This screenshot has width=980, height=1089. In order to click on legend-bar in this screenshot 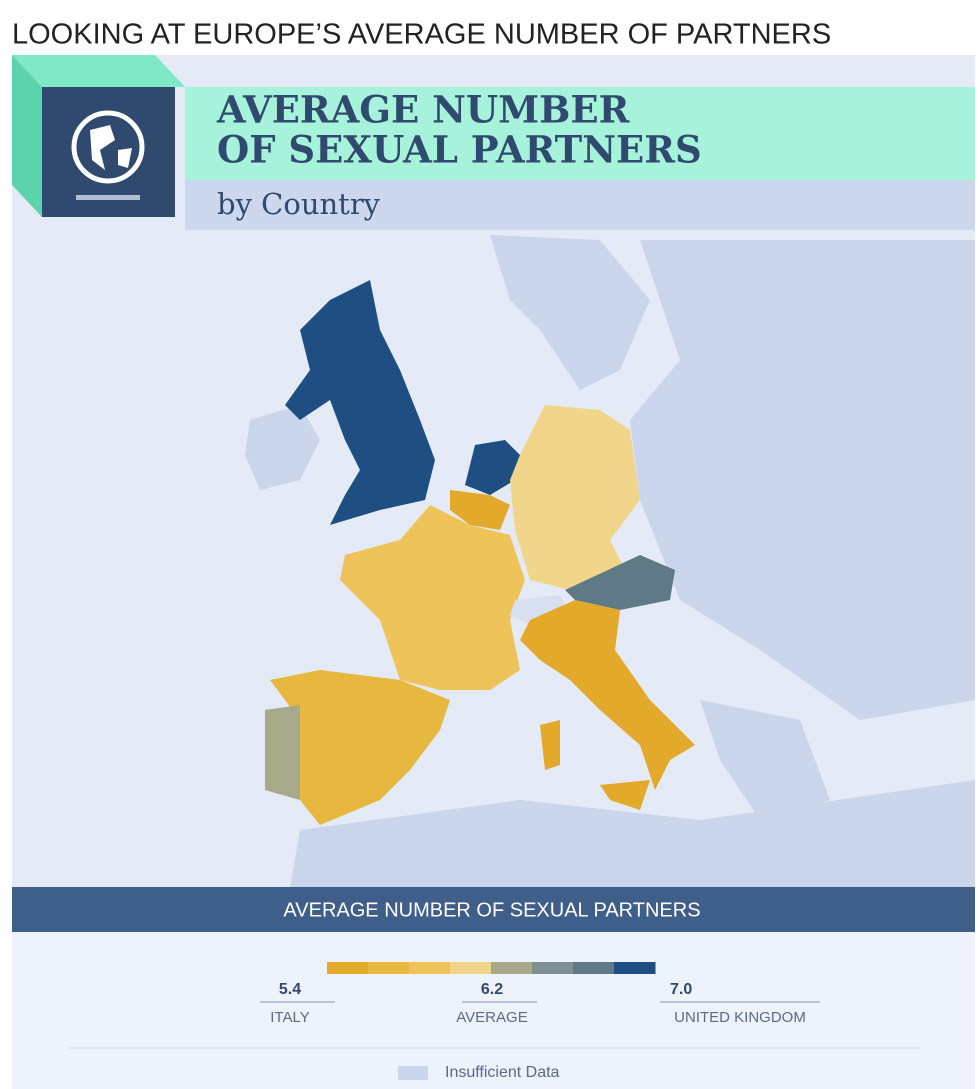, I will do `click(493, 909)`.